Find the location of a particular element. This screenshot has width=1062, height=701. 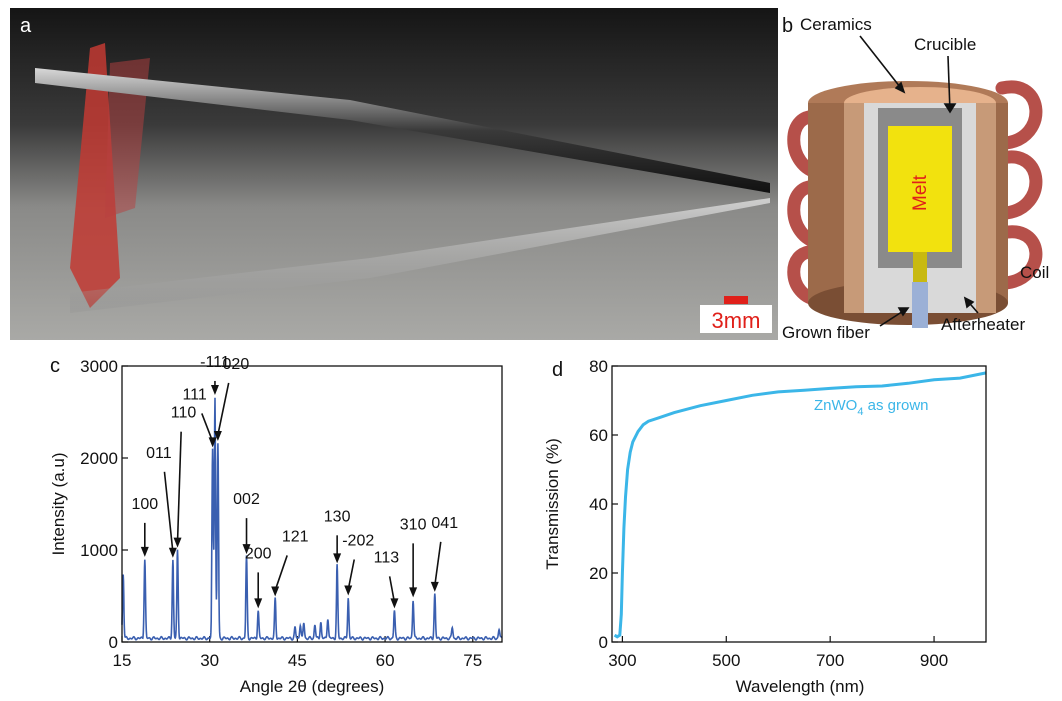

y-tick-label: 60 is located at coordinates (598, 435).